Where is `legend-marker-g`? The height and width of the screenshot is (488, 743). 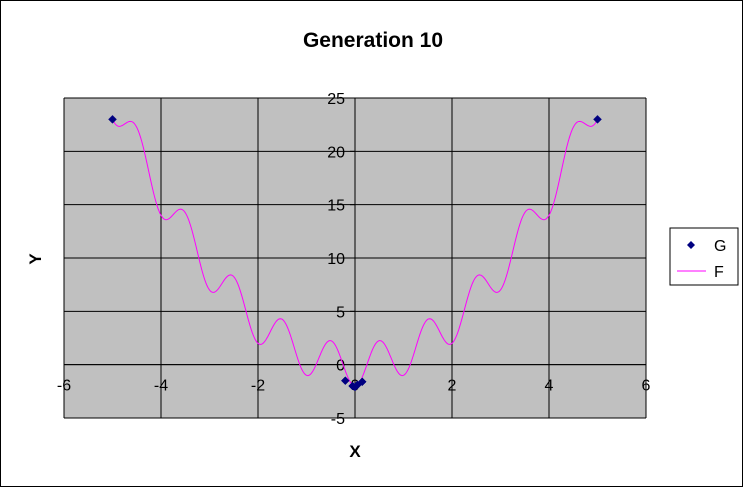
legend-marker-g is located at coordinates (691, 245).